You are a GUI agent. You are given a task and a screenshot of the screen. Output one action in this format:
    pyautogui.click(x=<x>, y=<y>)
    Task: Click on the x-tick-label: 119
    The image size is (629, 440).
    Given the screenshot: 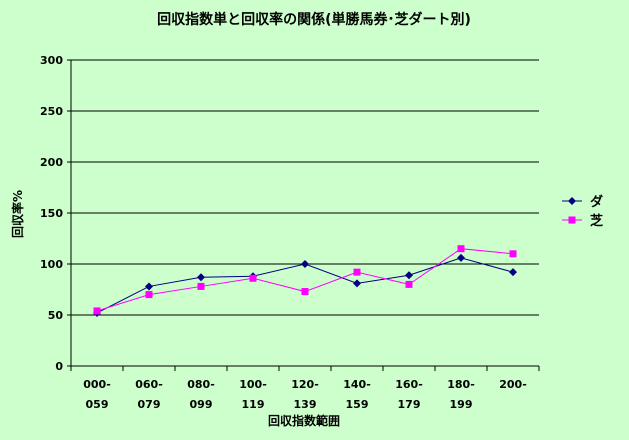 What is the action you would take?
    pyautogui.click(x=253, y=404)
    